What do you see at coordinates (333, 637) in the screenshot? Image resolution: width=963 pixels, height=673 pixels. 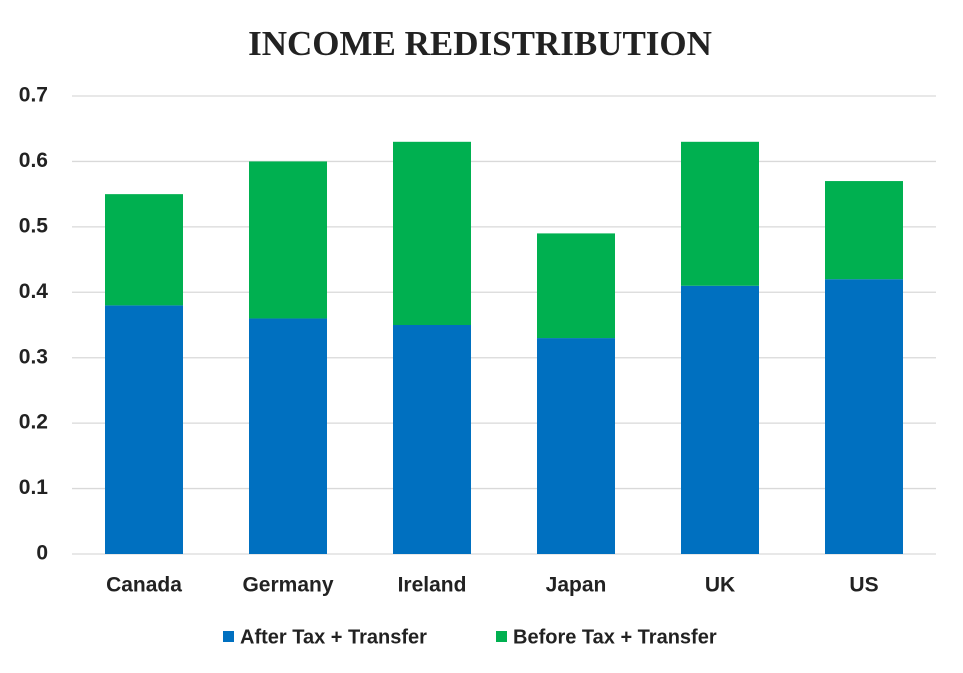 I see `legend-label: After Tax + Transfer` at bounding box center [333, 637].